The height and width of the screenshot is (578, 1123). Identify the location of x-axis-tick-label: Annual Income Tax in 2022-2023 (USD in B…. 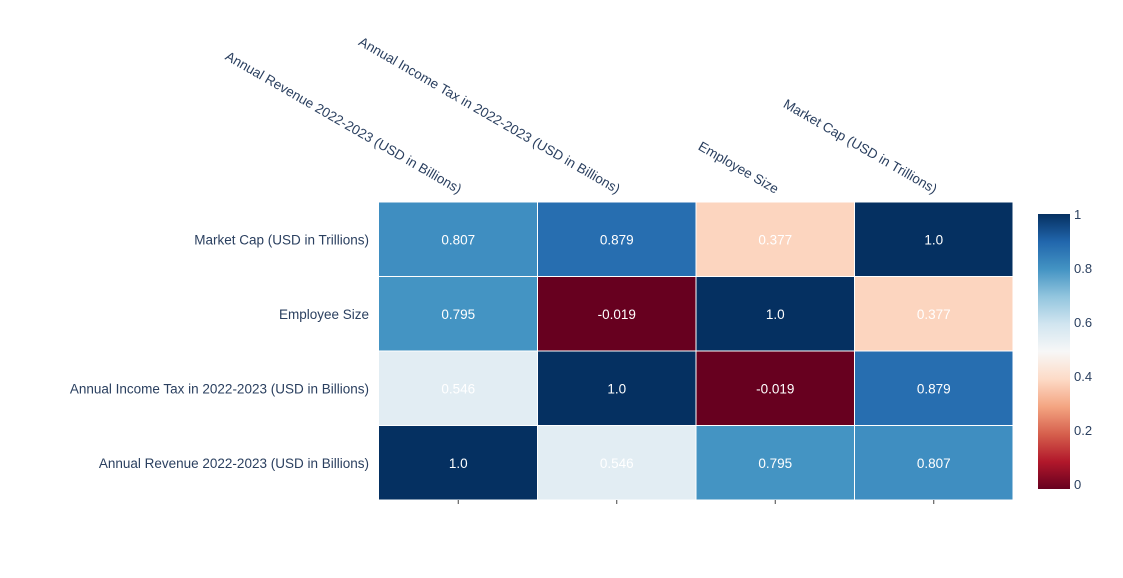
(489, 115).